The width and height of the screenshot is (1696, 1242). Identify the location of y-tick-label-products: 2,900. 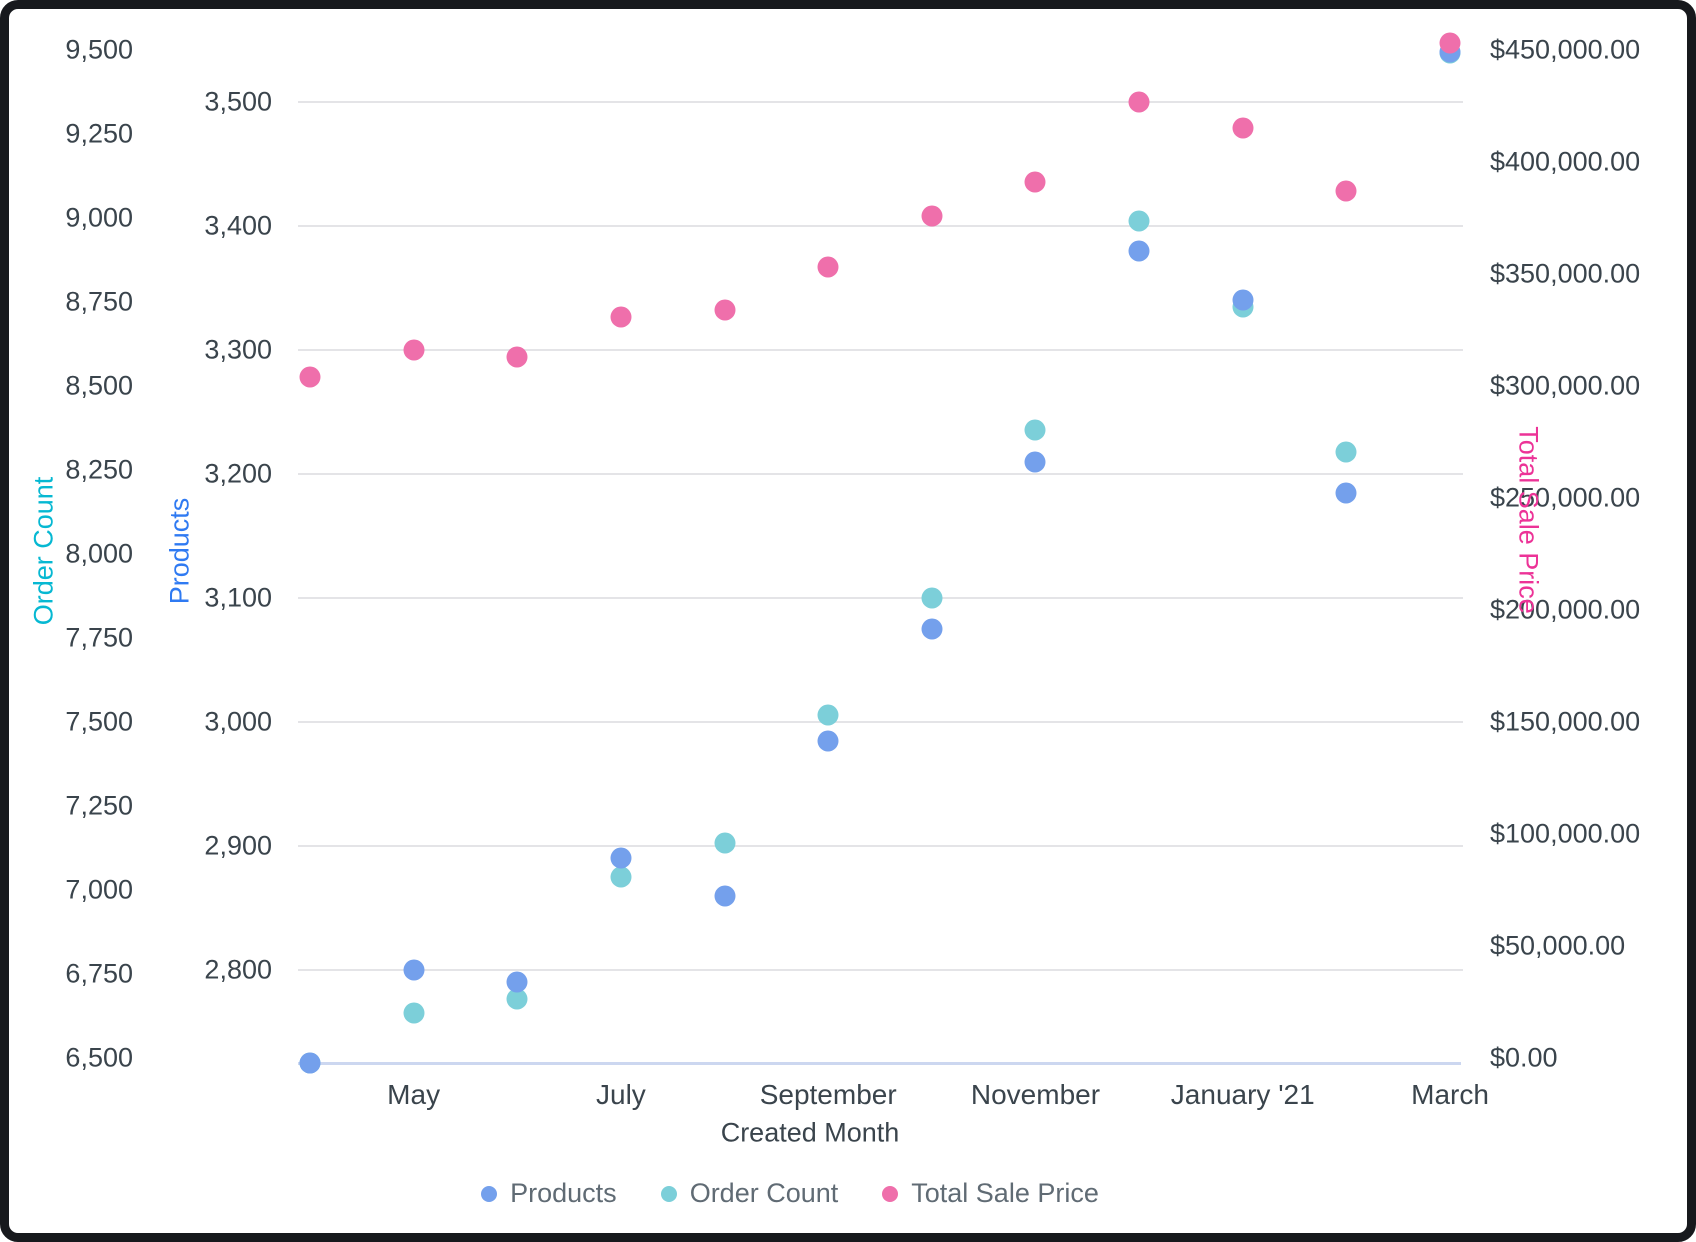
(238, 845).